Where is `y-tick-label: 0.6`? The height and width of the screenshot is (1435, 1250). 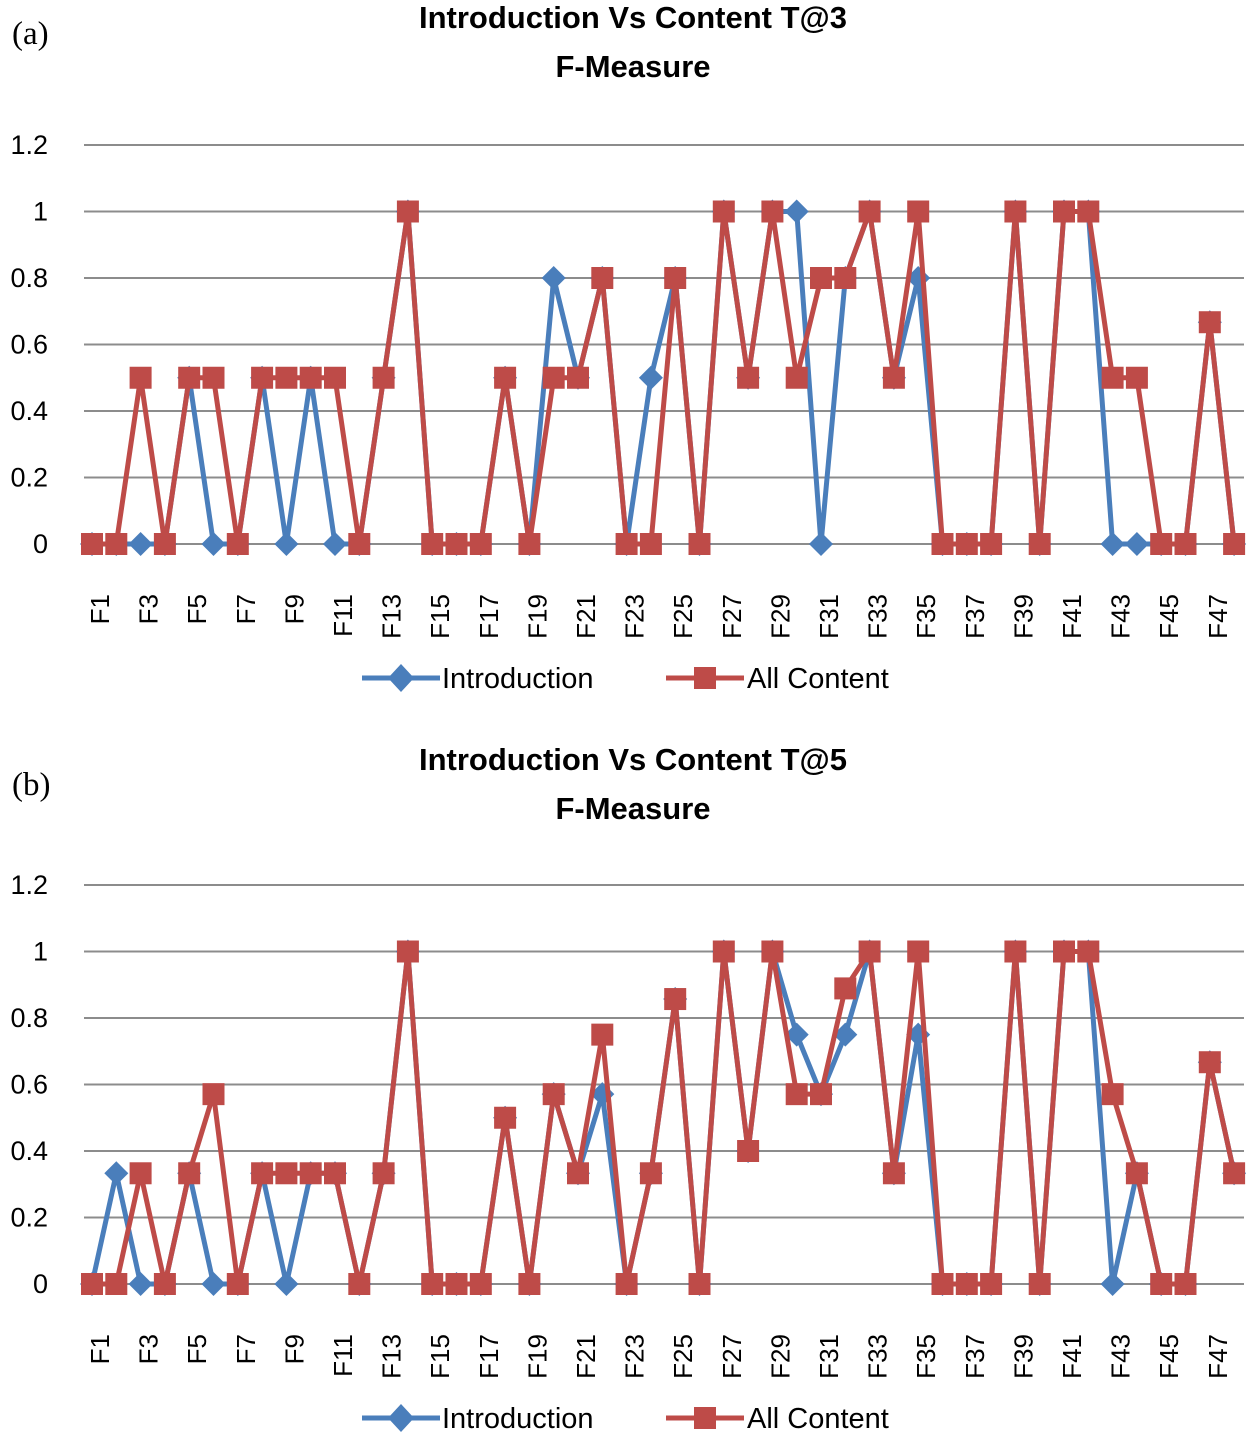
y-tick-label: 0.6 is located at coordinates (29, 1085).